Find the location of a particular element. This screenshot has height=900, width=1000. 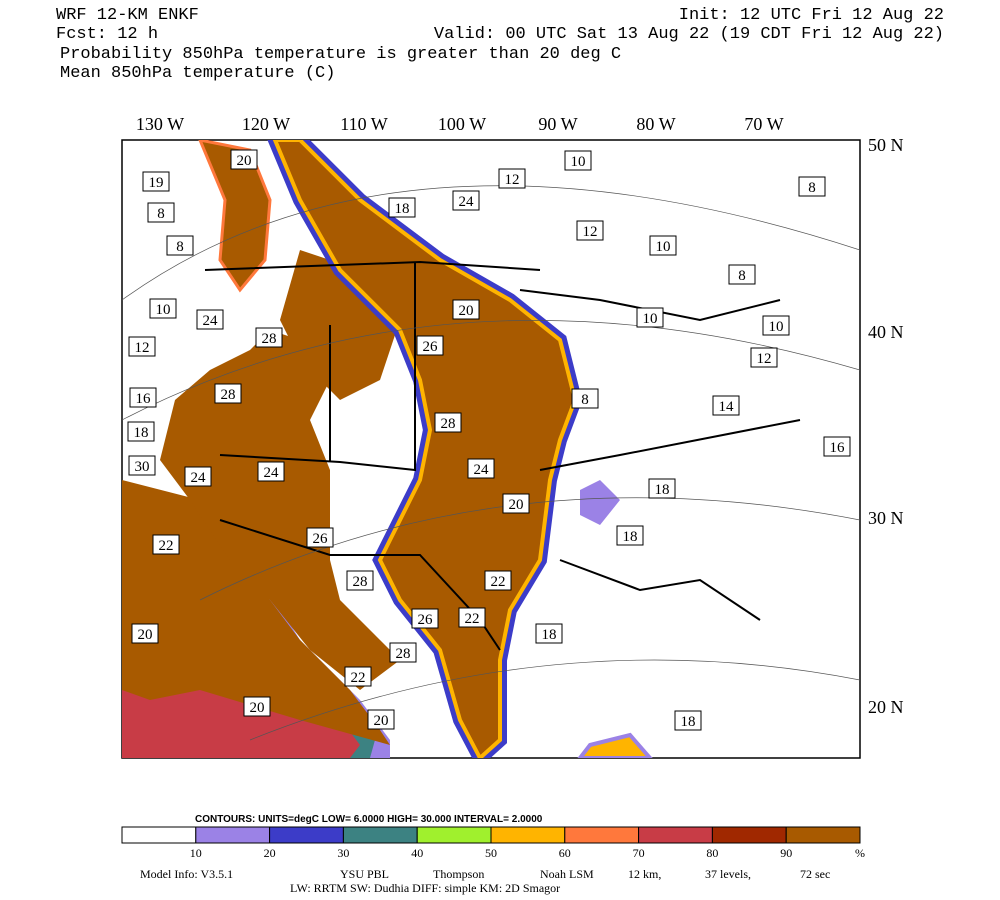

colorbar: 10 20 30 40 50 60 70 80 90% is located at coordinates (493, 843).